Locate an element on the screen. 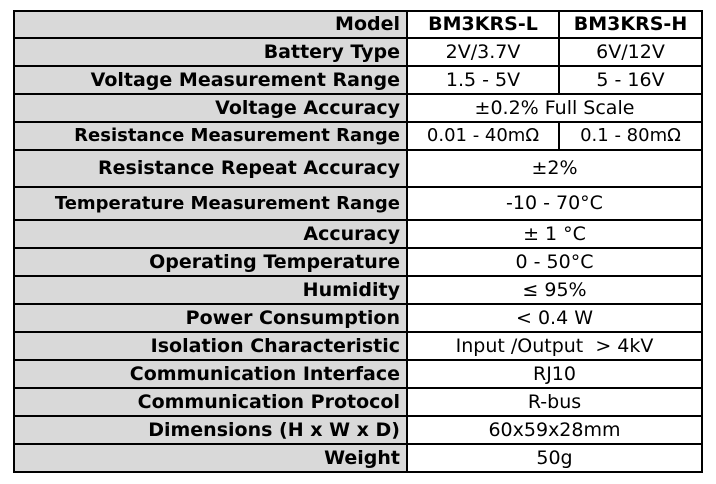  spec-row-temperature-range: Temperature Measurement Range -10 - 70°C is located at coordinates (358, 203).